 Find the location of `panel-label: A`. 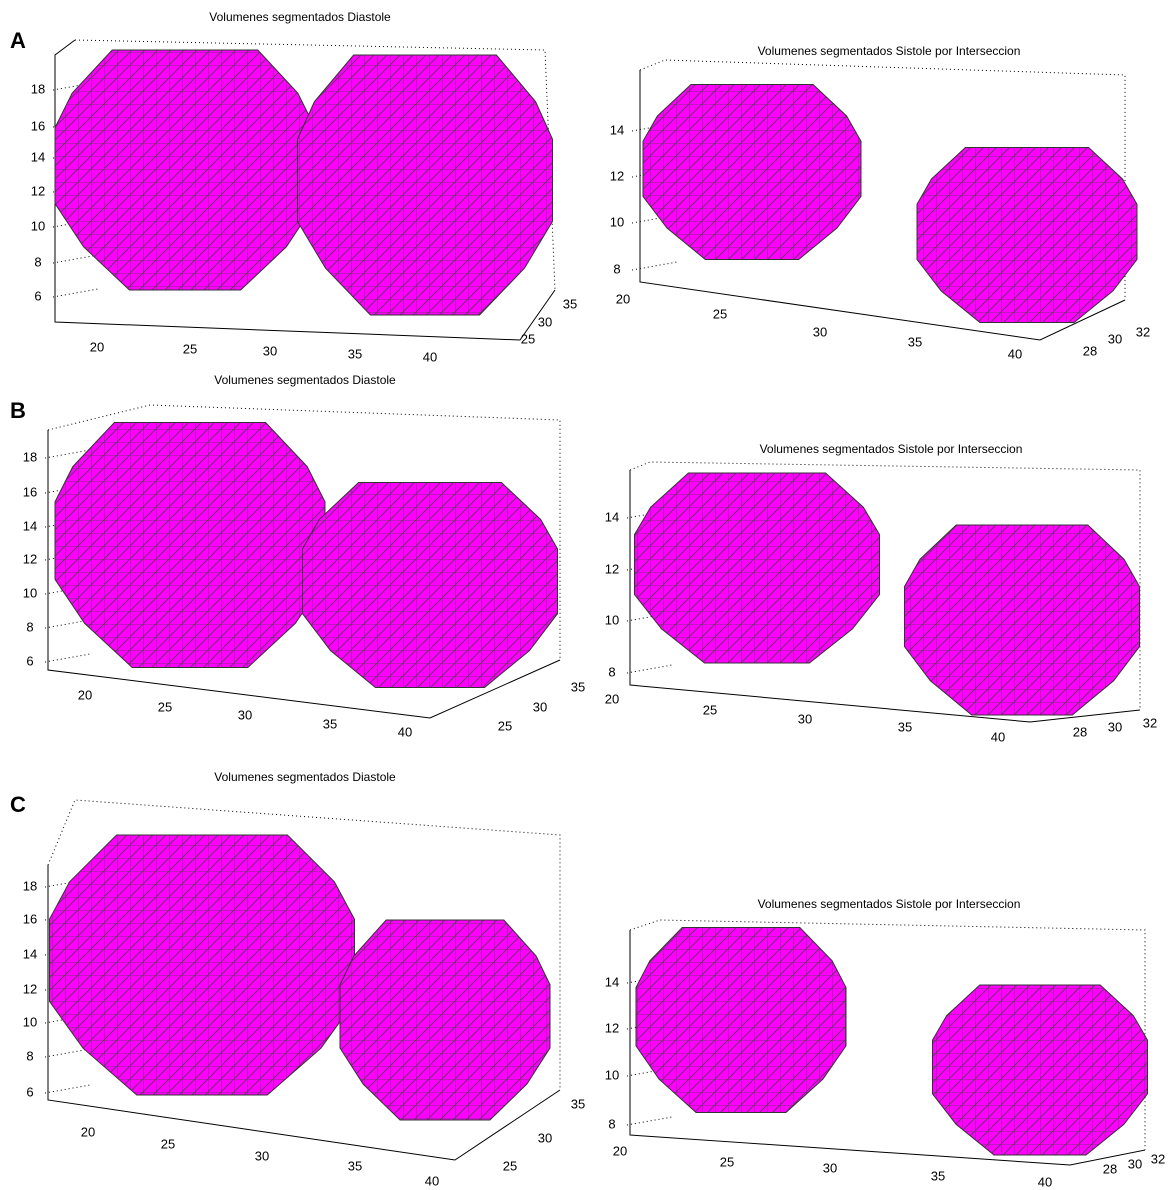

panel-label: A is located at coordinates (18, 40).